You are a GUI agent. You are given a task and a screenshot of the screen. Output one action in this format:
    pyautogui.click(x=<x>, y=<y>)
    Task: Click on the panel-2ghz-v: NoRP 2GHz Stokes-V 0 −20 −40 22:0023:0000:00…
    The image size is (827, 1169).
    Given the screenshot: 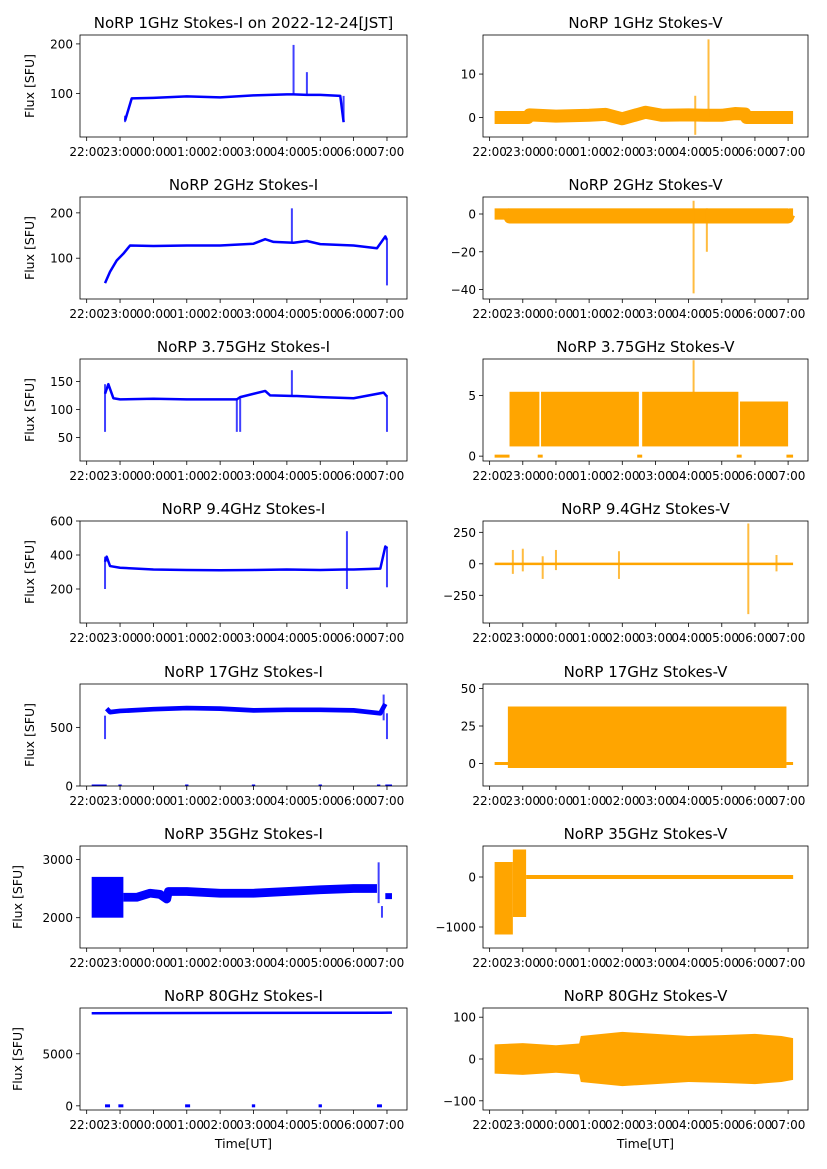 What is the action you would take?
    pyautogui.click(x=630, y=248)
    